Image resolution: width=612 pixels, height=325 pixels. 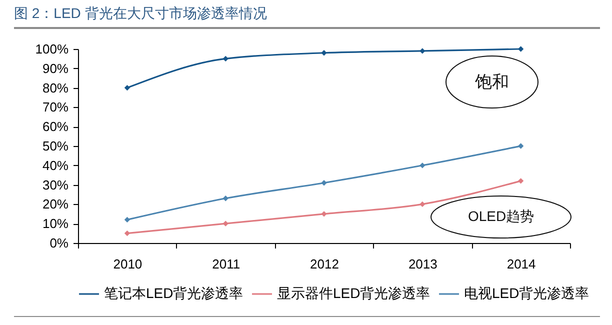 I want to click on y-tick-label: 30%, so click(x=55, y=184).